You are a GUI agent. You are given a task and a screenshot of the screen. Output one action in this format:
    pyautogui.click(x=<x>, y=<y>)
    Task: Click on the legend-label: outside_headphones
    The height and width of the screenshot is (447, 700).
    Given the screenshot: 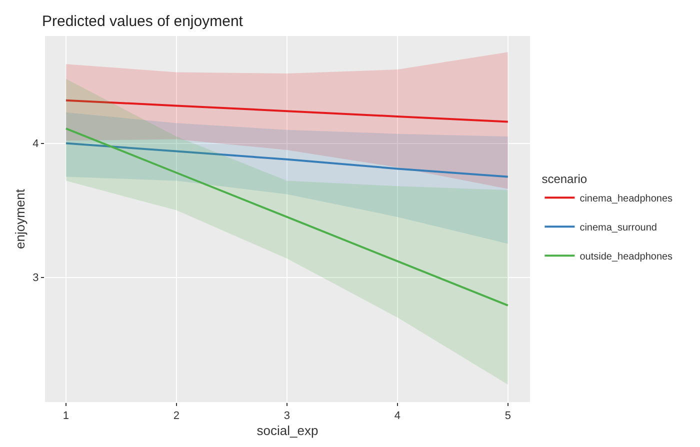 What is the action you would take?
    pyautogui.click(x=626, y=257)
    